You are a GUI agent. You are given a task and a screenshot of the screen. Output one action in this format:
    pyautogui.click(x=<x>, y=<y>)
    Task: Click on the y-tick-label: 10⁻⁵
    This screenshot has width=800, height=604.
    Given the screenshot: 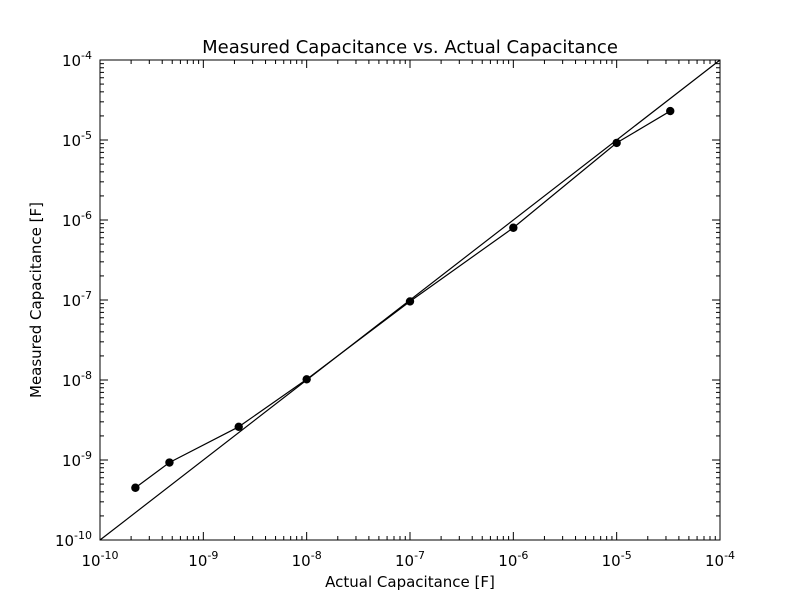 What is the action you would take?
    pyautogui.click(x=77, y=139)
    